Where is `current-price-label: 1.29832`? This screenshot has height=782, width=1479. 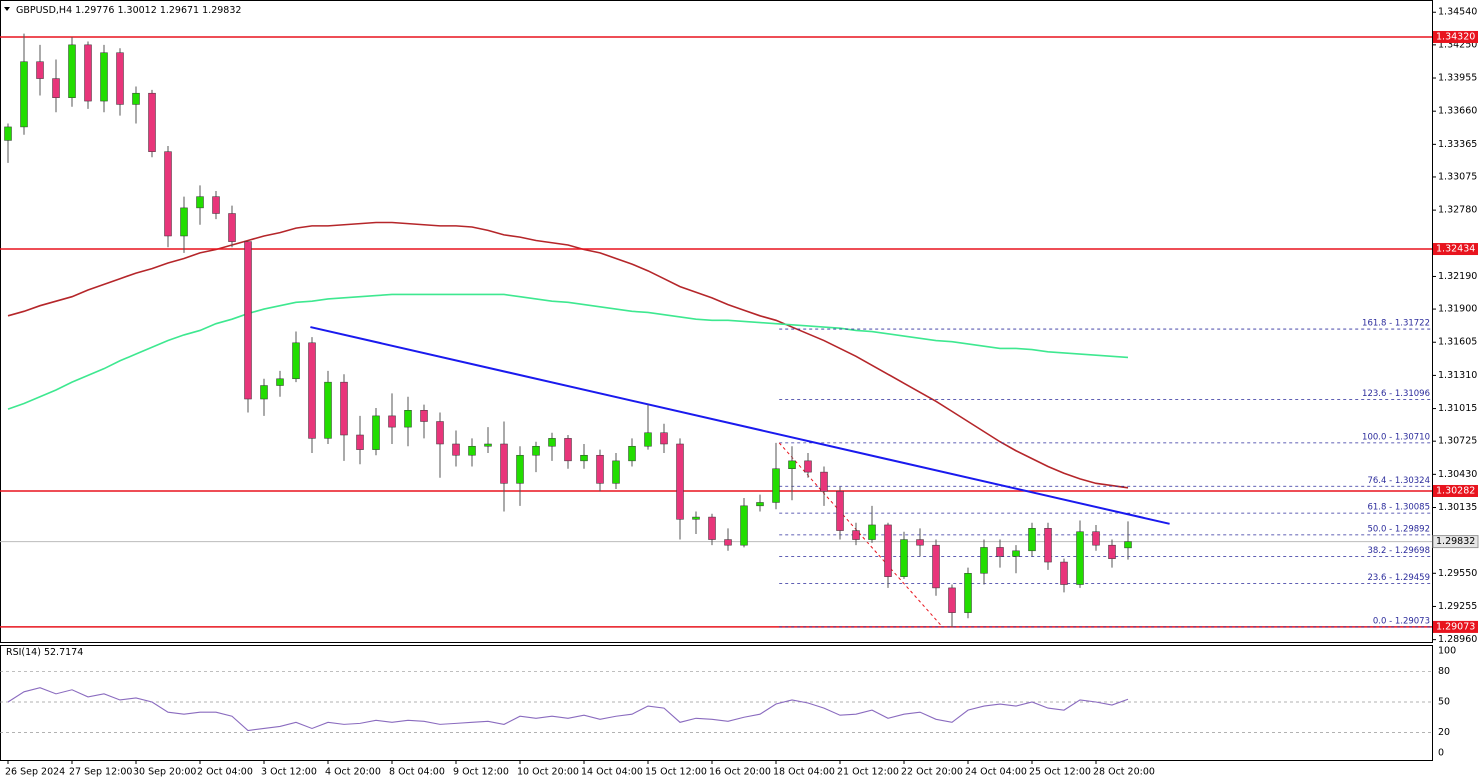
current-price-label: 1.29832 is located at coordinates (1455, 541).